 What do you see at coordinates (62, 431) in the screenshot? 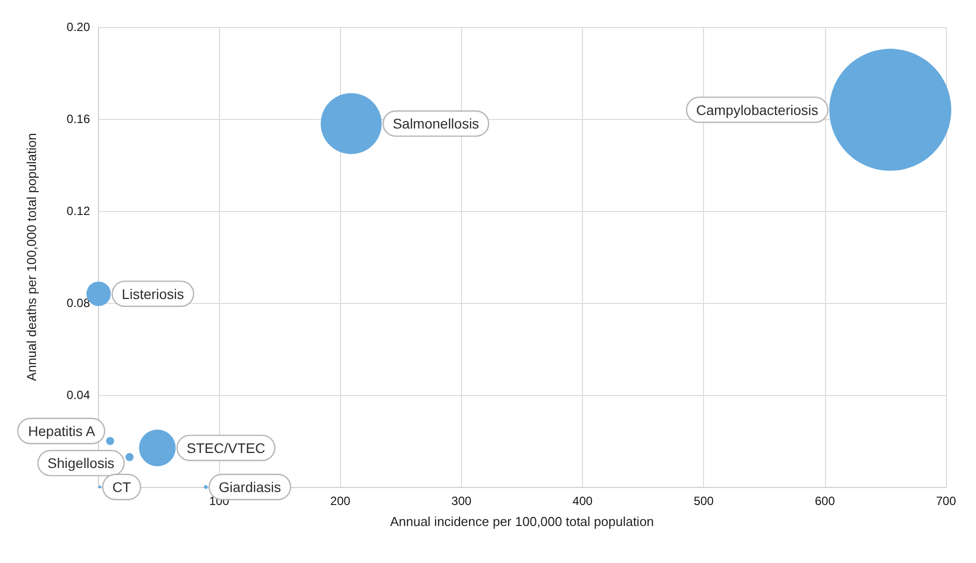
I see `series-label: Hepatitis A` at bounding box center [62, 431].